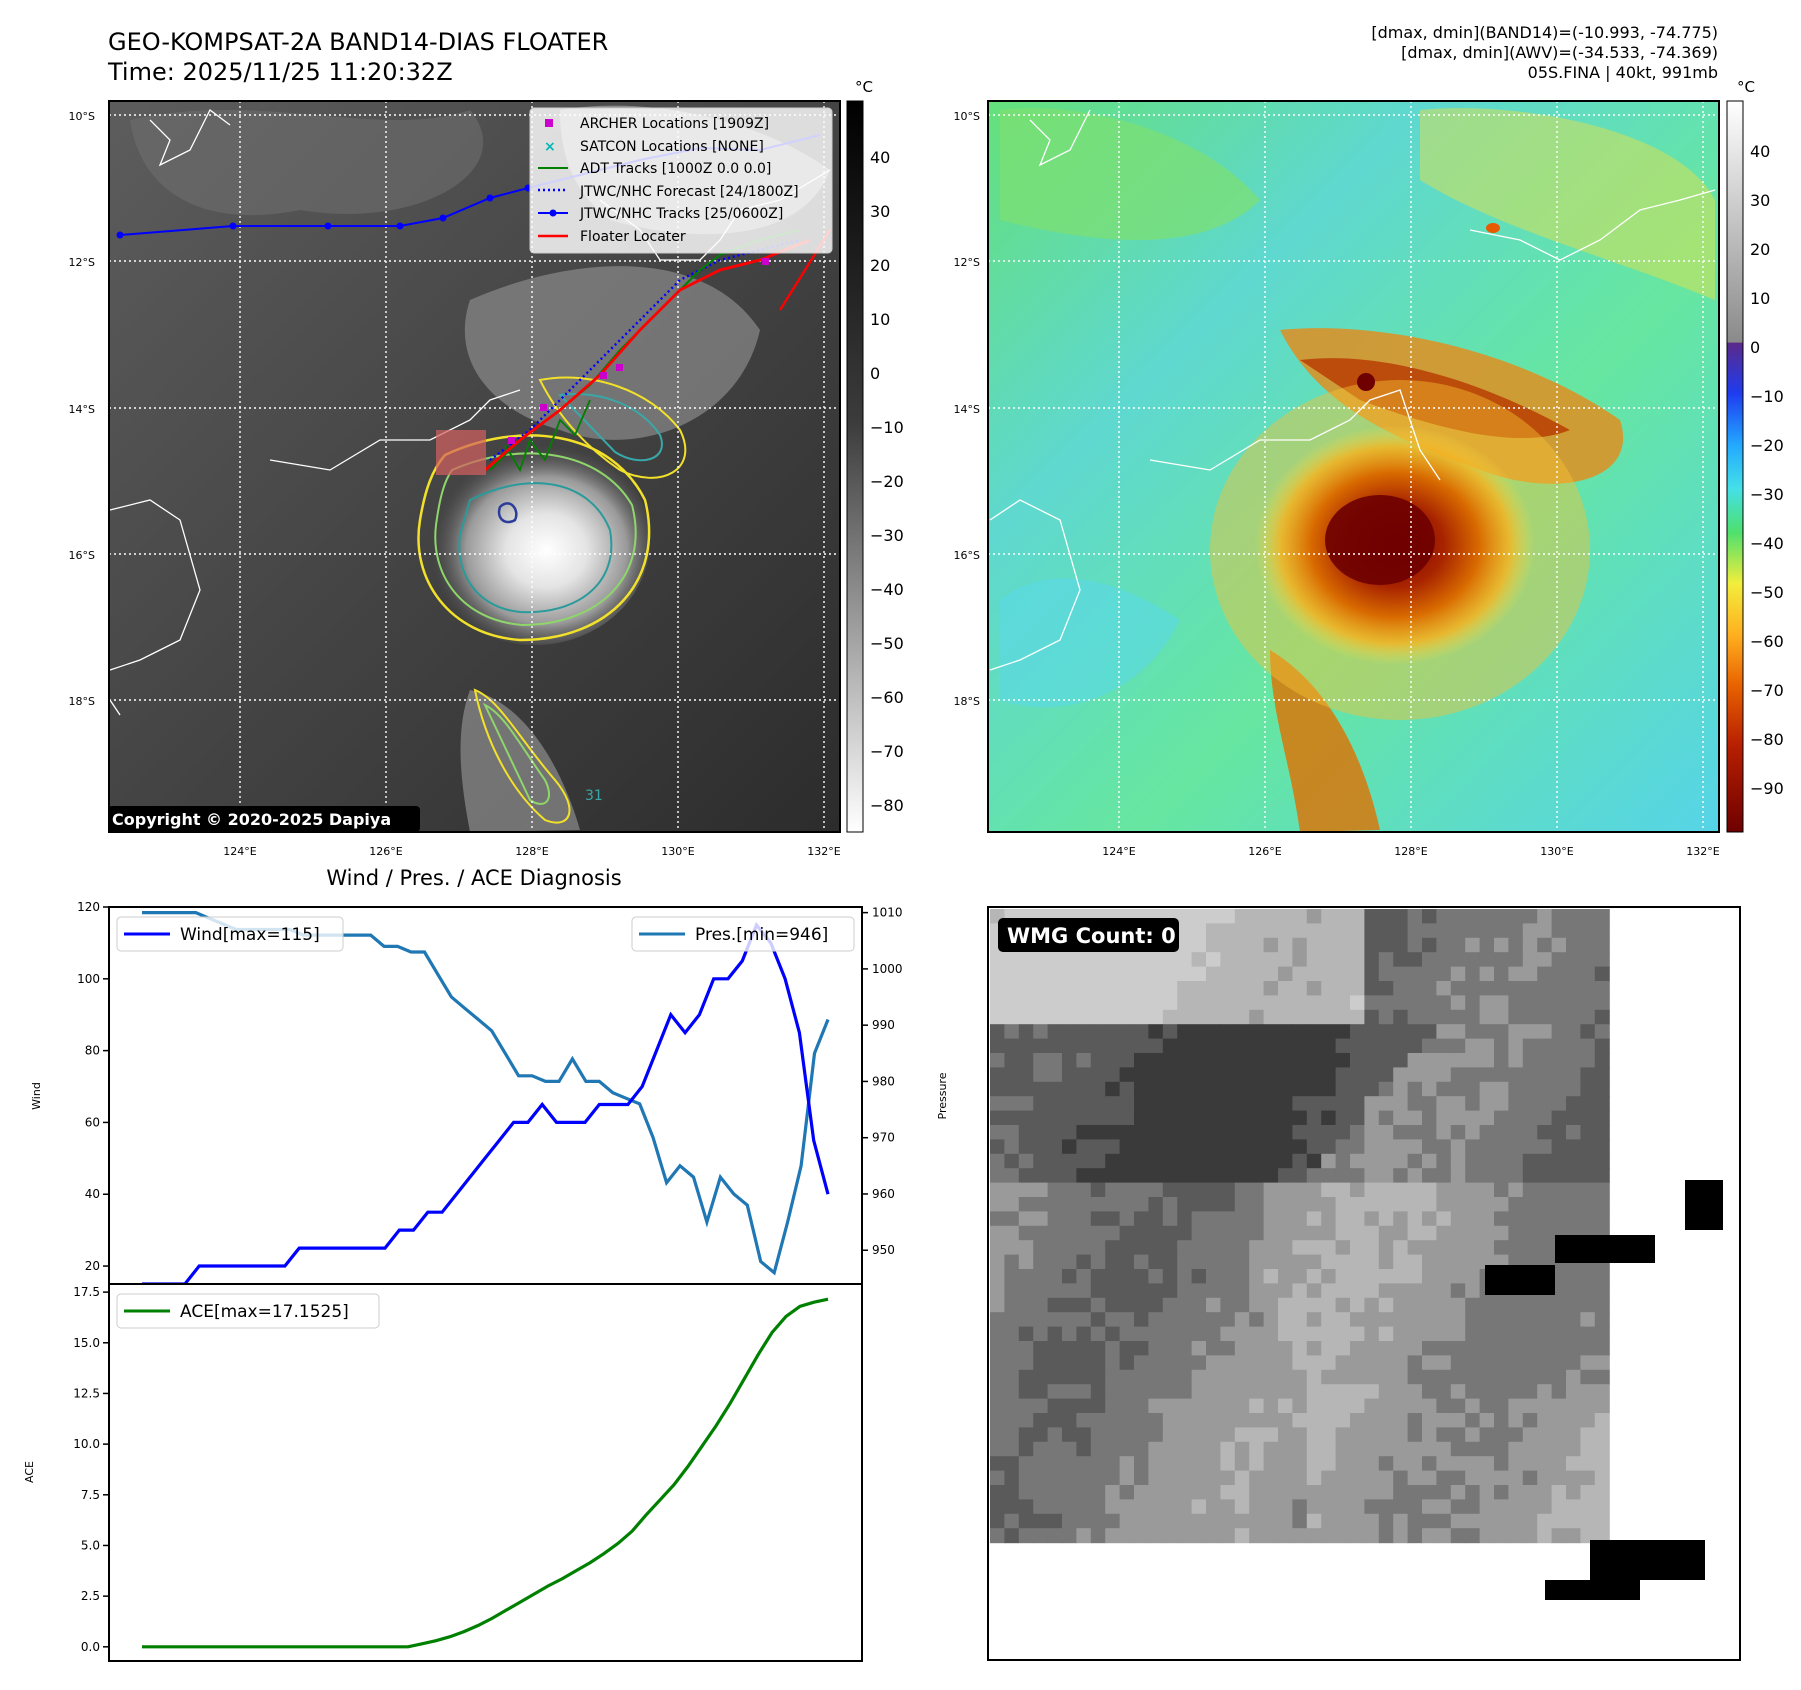  What do you see at coordinates (1767, 690) in the screenshot?
I see `awv-colorbar-tick: −70` at bounding box center [1767, 690].